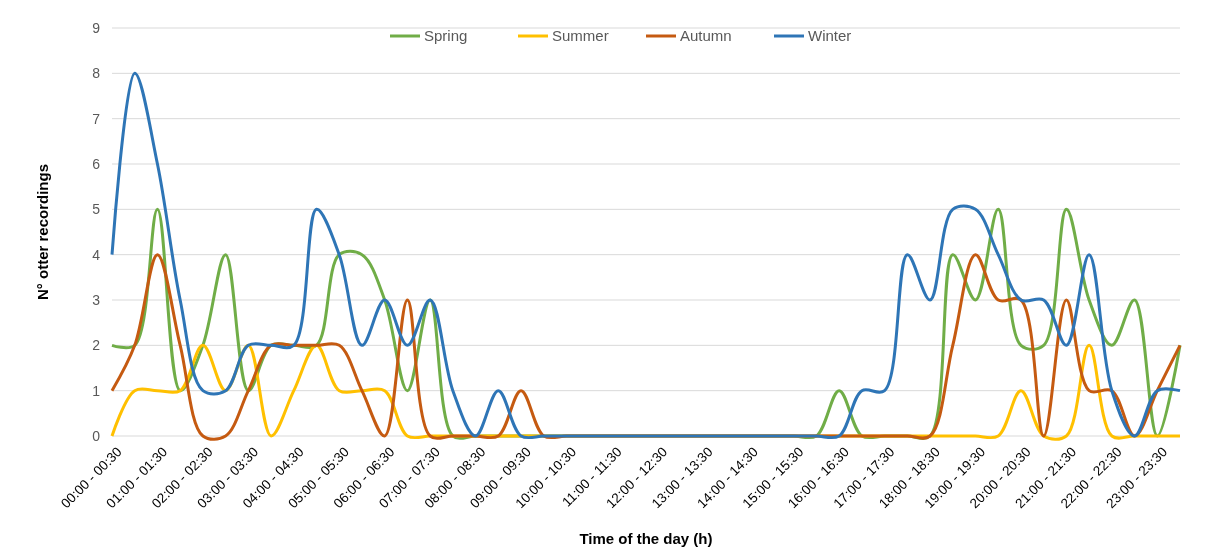 The height and width of the screenshot is (557, 1208). What do you see at coordinates (96, 254) in the screenshot?
I see `y-tick-label: 4` at bounding box center [96, 254].